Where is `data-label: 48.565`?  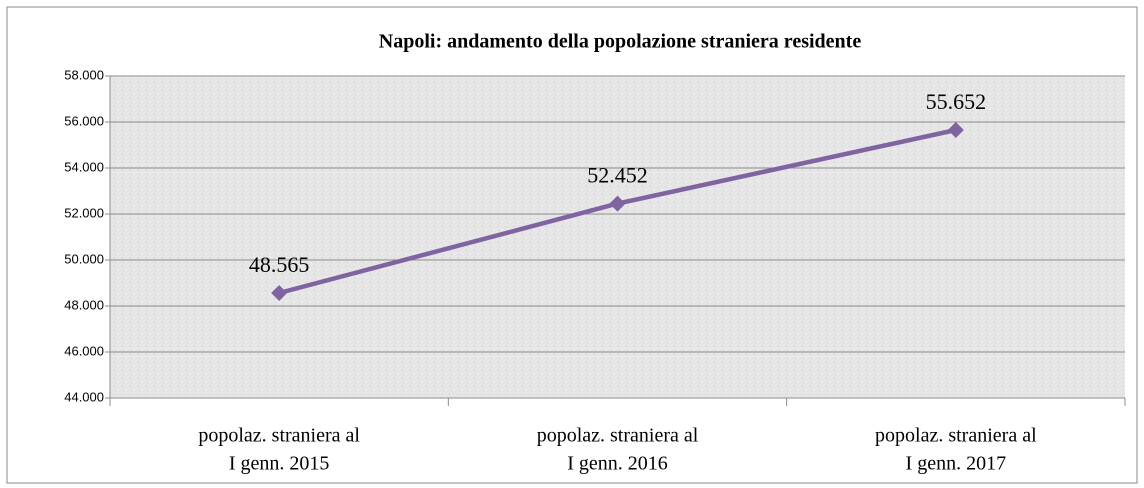 data-label: 48.565 is located at coordinates (279, 264).